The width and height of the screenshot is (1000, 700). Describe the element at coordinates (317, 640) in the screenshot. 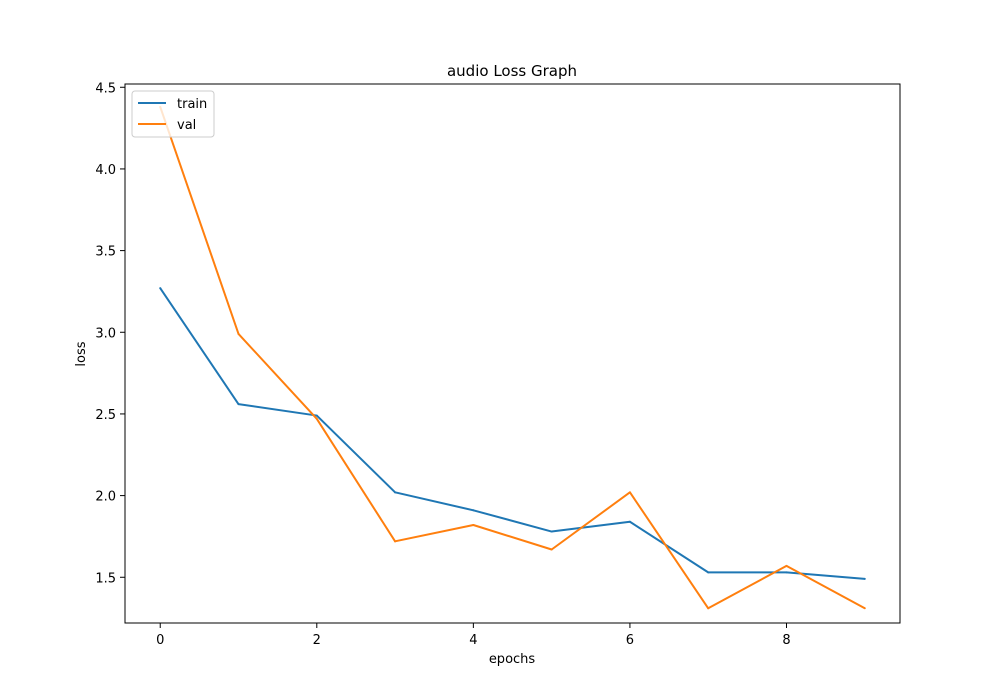

I see `x-tick-label: 2` at that location.